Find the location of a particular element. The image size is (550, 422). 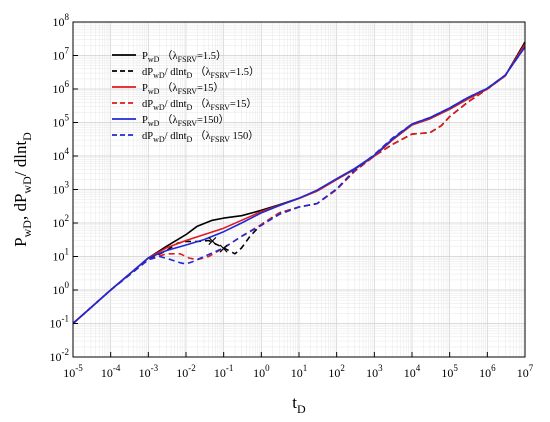

y-tick-label: 10⁸ is located at coordinates (61, 20).